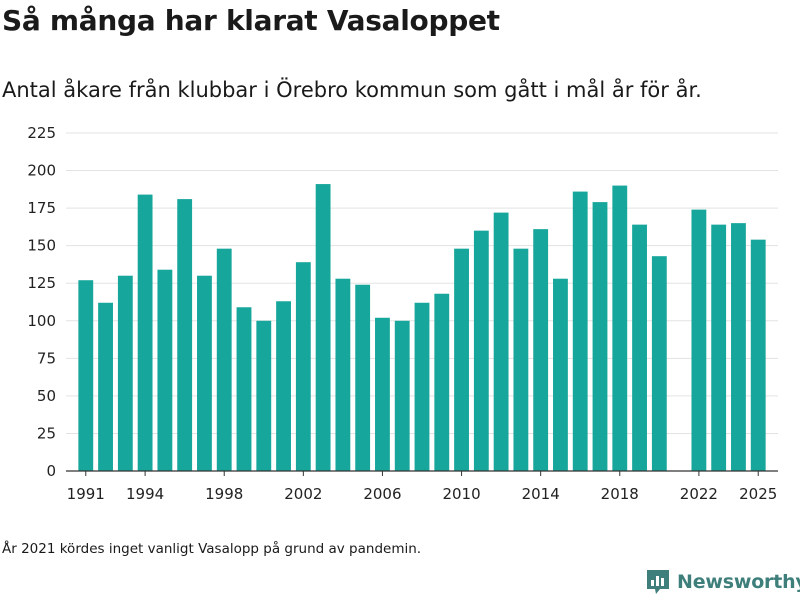 The height and width of the screenshot is (600, 800). What do you see at coordinates (185, 335) in the screenshot?
I see `bar-1996` at bounding box center [185, 335].